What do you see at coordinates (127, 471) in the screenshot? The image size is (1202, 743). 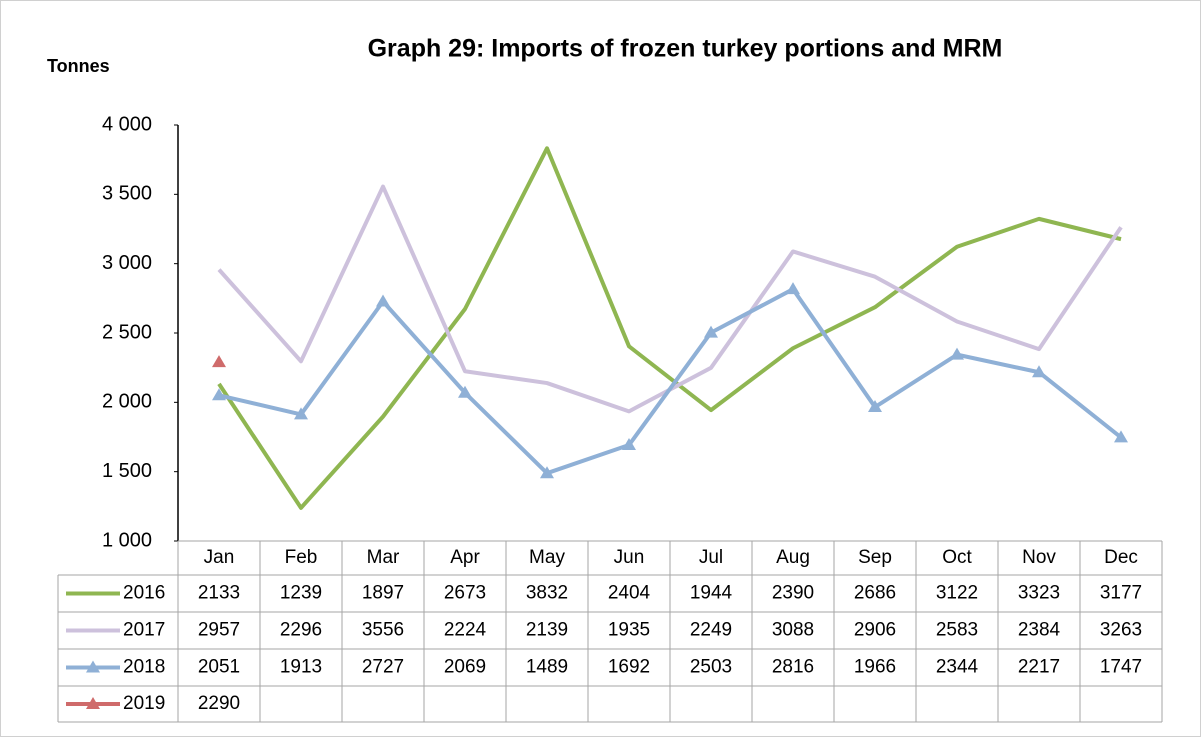 I see `y-tick-label: 1 500` at bounding box center [127, 471].